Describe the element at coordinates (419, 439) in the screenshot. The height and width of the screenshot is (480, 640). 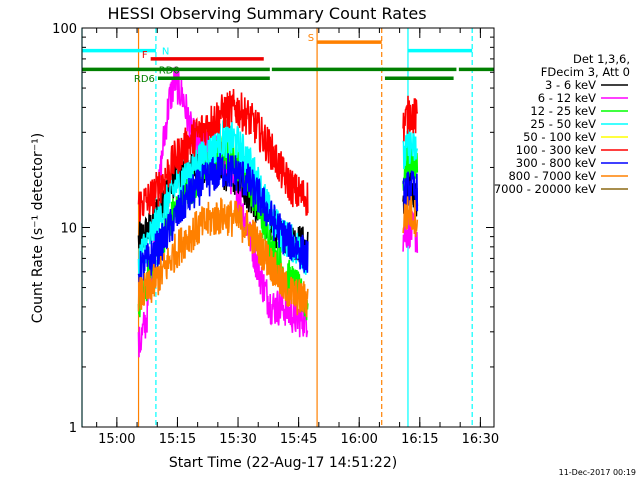
I see `x-tick-label: 16:15` at that location.